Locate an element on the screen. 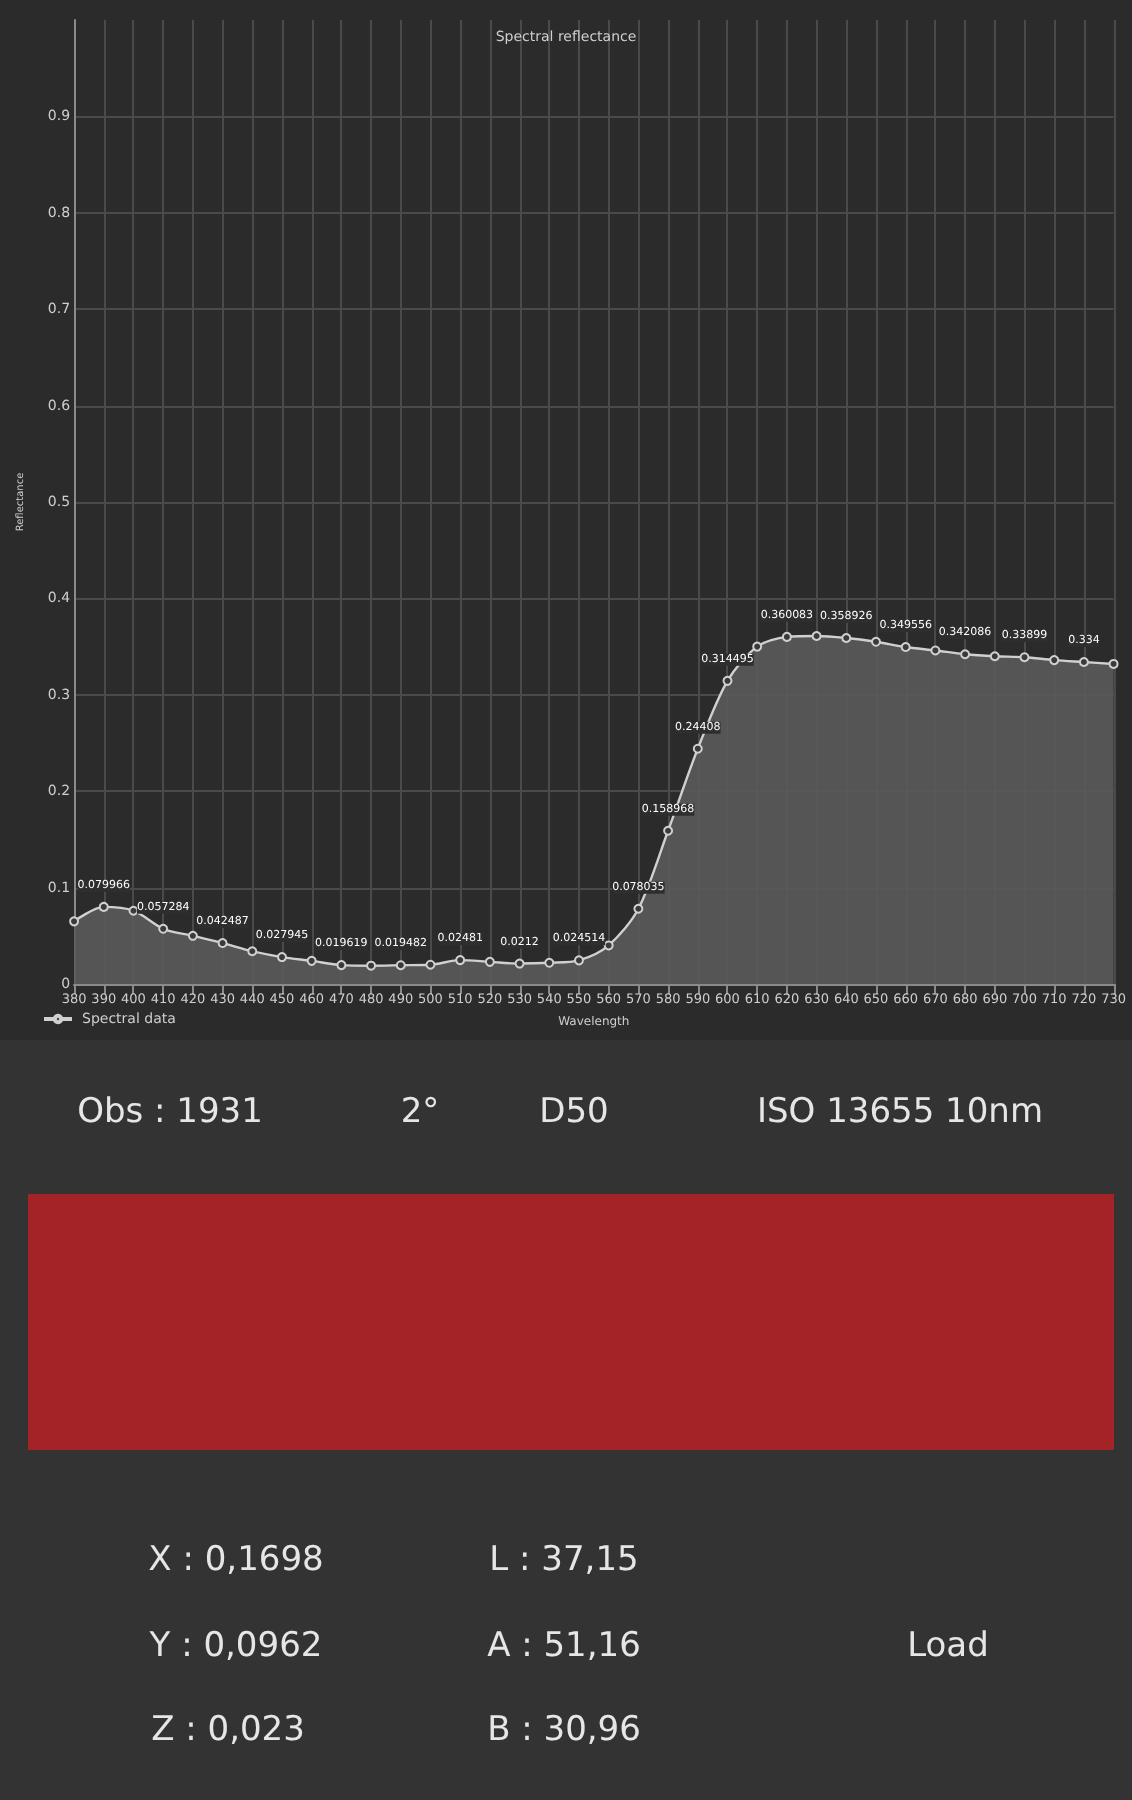 This screenshot has height=1800, width=1132. text: X : 0,1698 is located at coordinates (236, 1560).